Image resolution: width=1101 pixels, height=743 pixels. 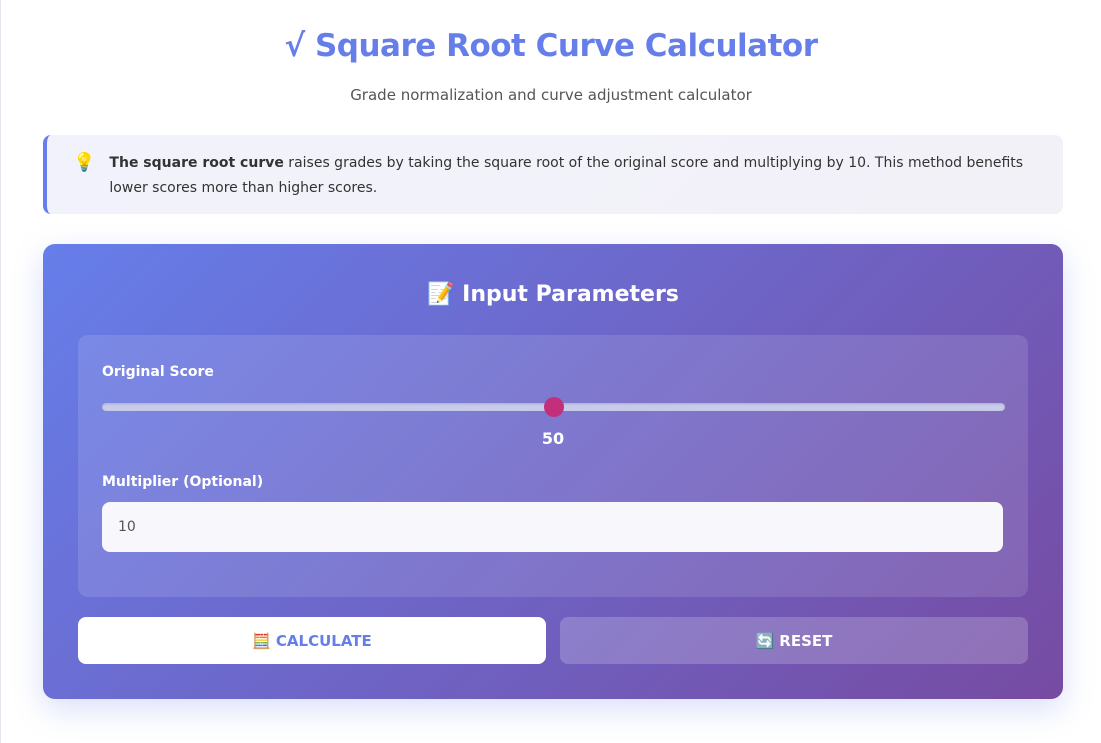 I want to click on page-title: √ Square Root Curve Calculator, so click(x=551, y=46).